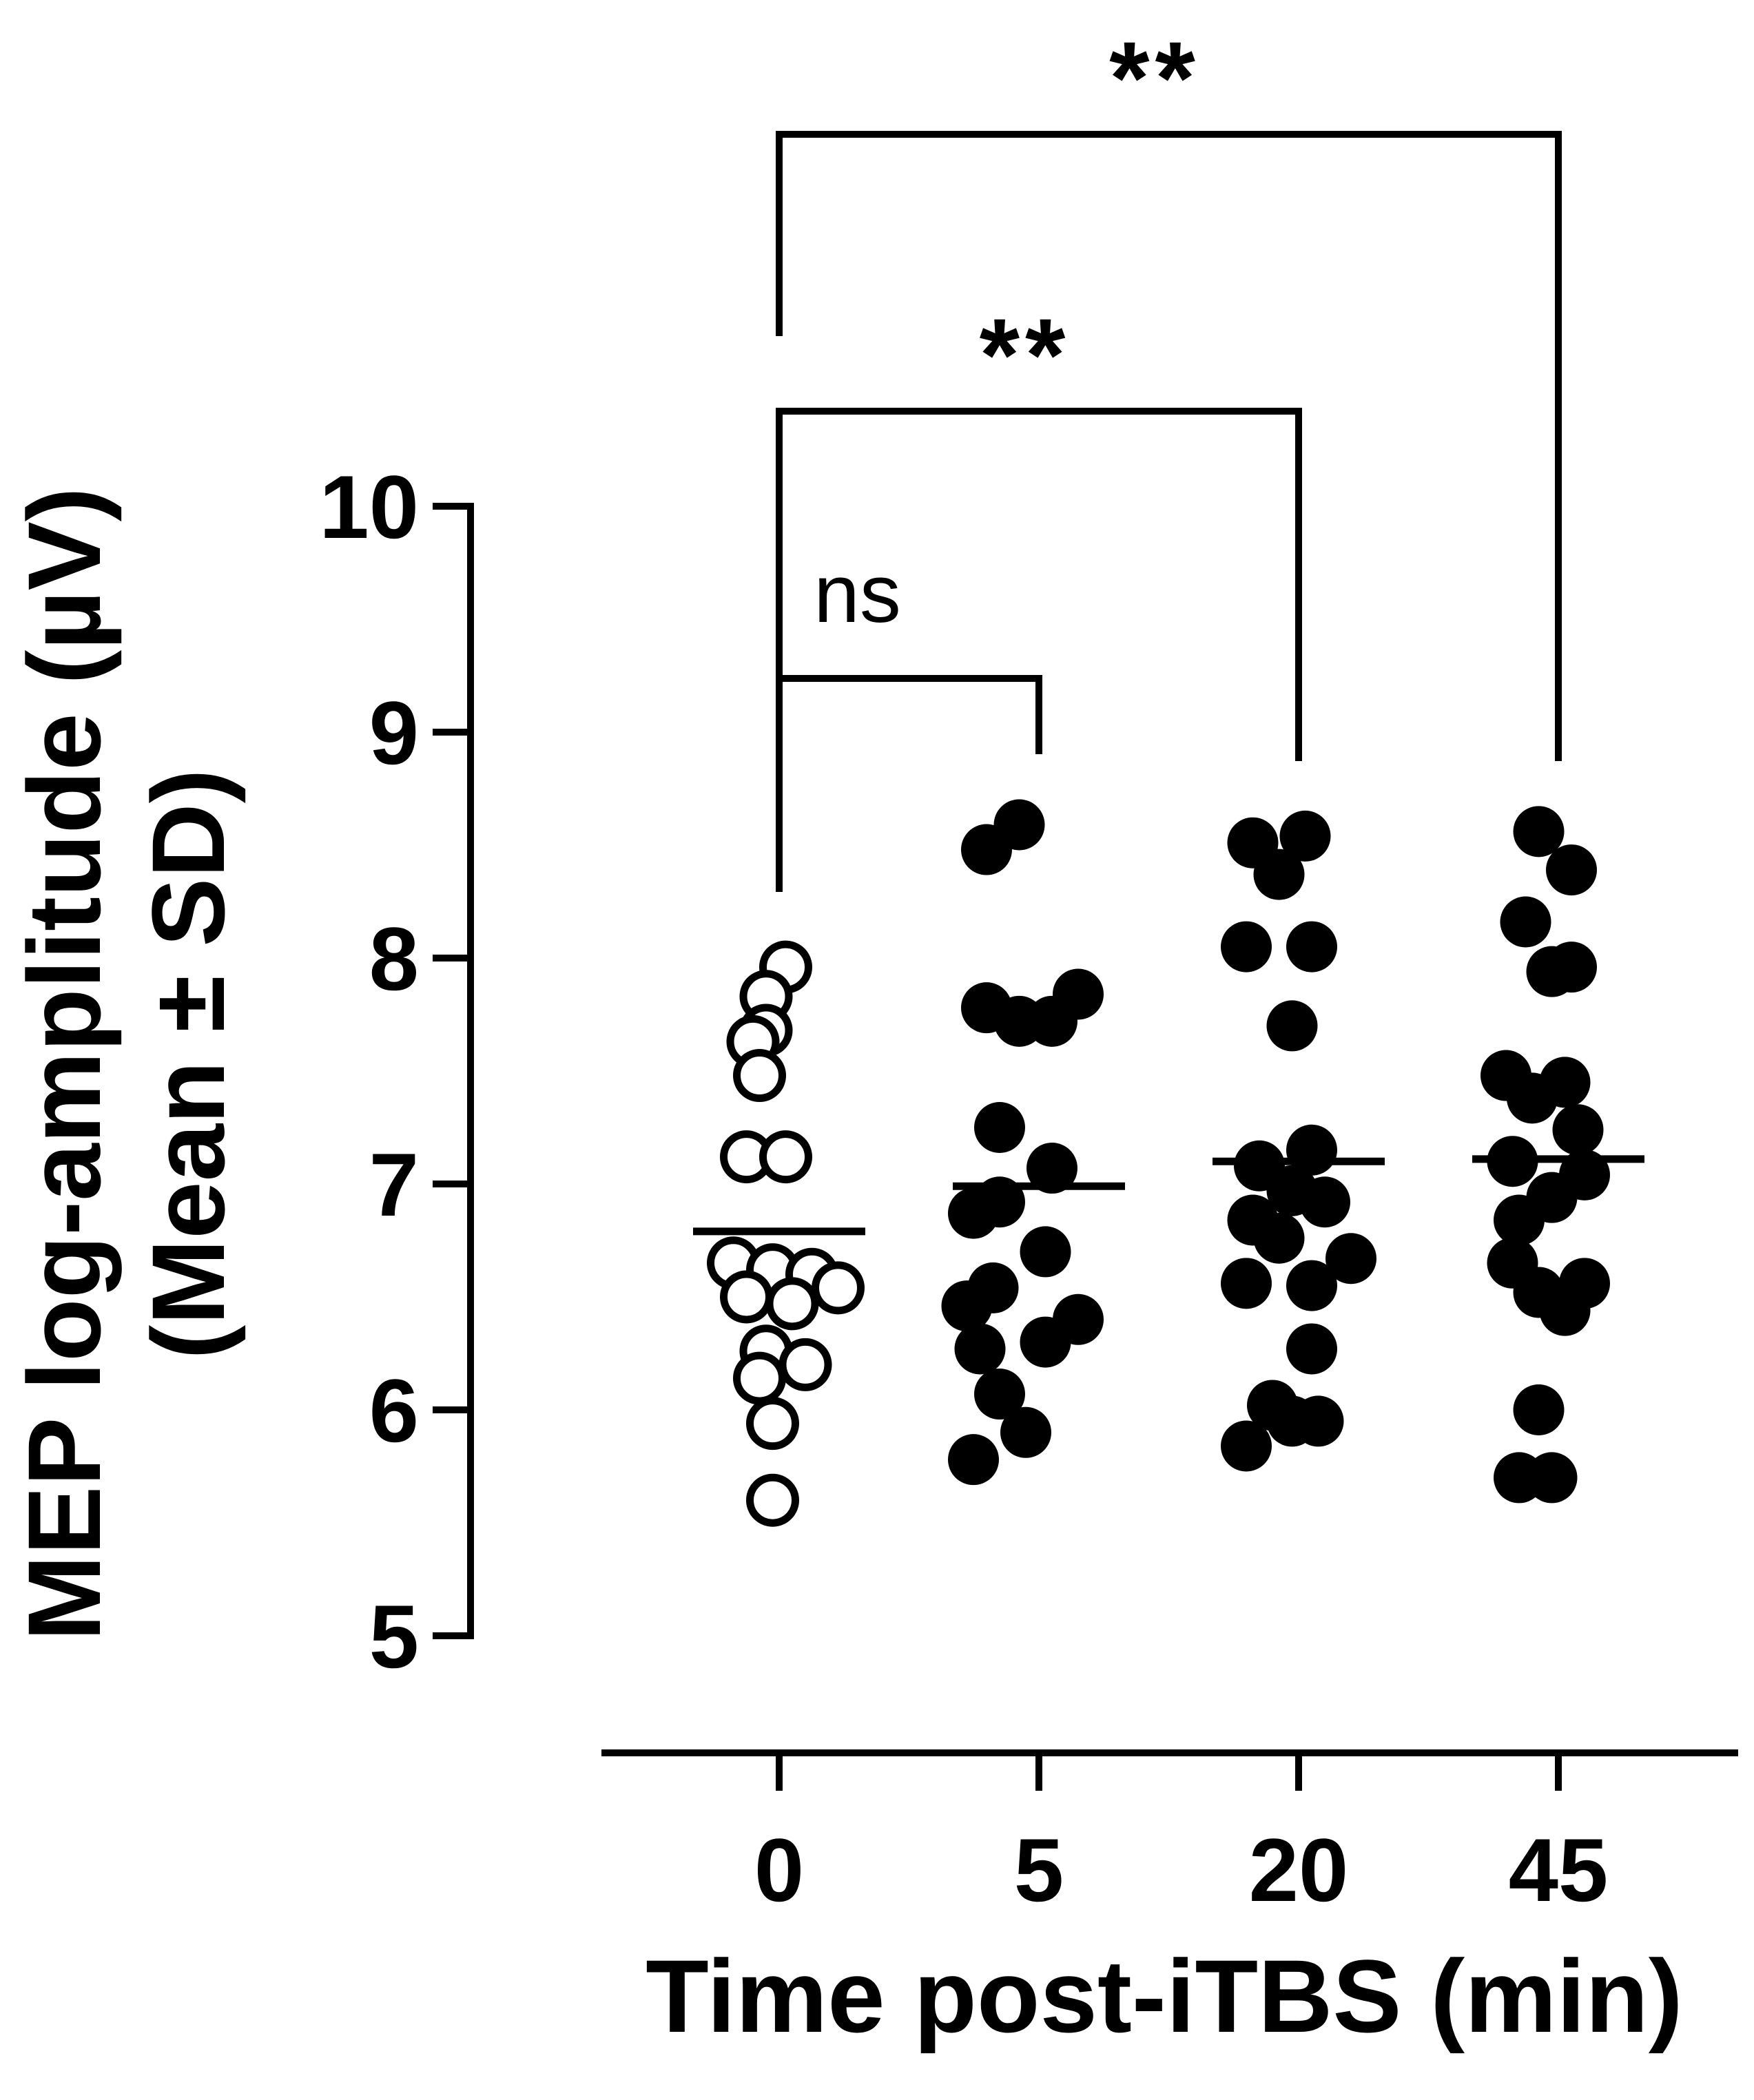 This screenshot has height=2100, width=1754. What do you see at coordinates (369, 507) in the screenshot?
I see `y-tick-label: 10` at bounding box center [369, 507].